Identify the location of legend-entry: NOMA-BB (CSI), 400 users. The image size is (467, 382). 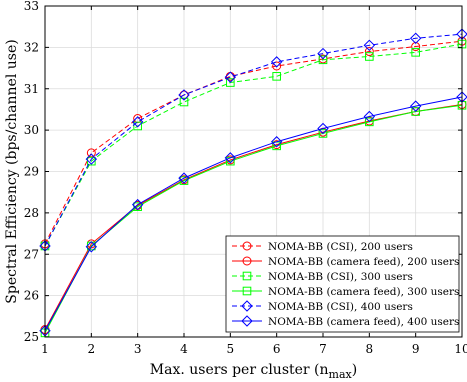
(322, 306).